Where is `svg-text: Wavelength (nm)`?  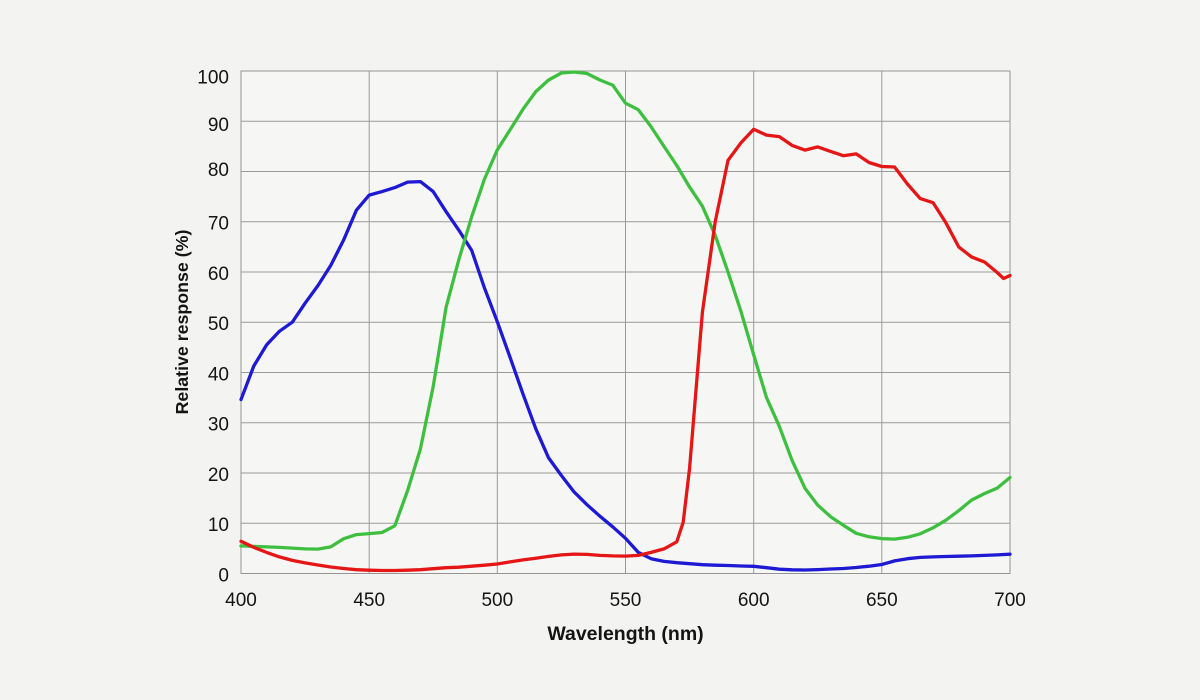 svg-text: Wavelength (nm) is located at coordinates (625, 634).